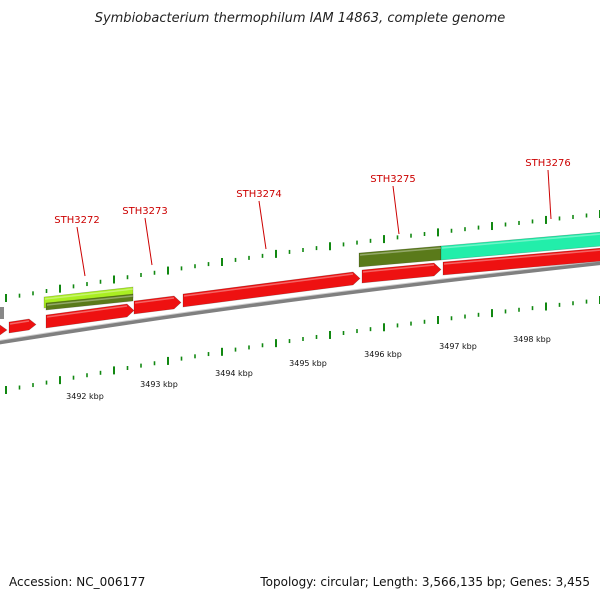 The width and height of the screenshot is (600, 605). Describe the element at coordinates (520, 241) in the screenshot. I see `gene-block-cyan-highlight` at that location.